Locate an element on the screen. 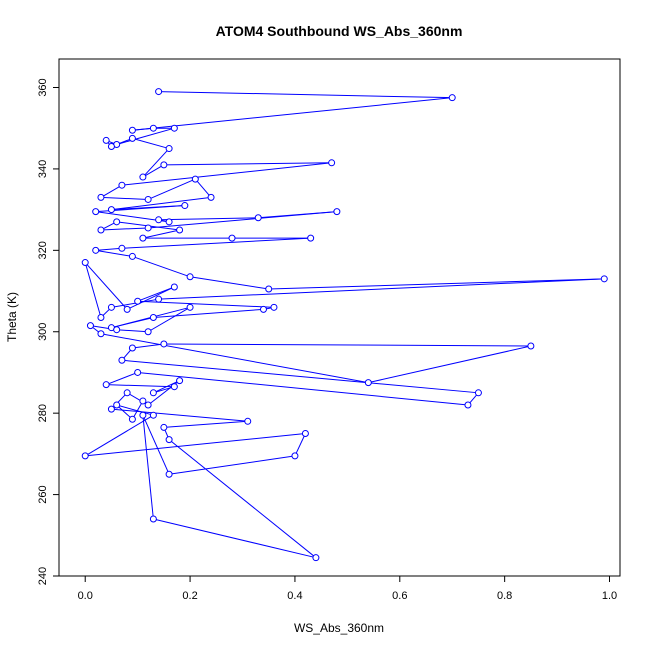  x-tick-label: 0.8 is located at coordinates (504, 596).